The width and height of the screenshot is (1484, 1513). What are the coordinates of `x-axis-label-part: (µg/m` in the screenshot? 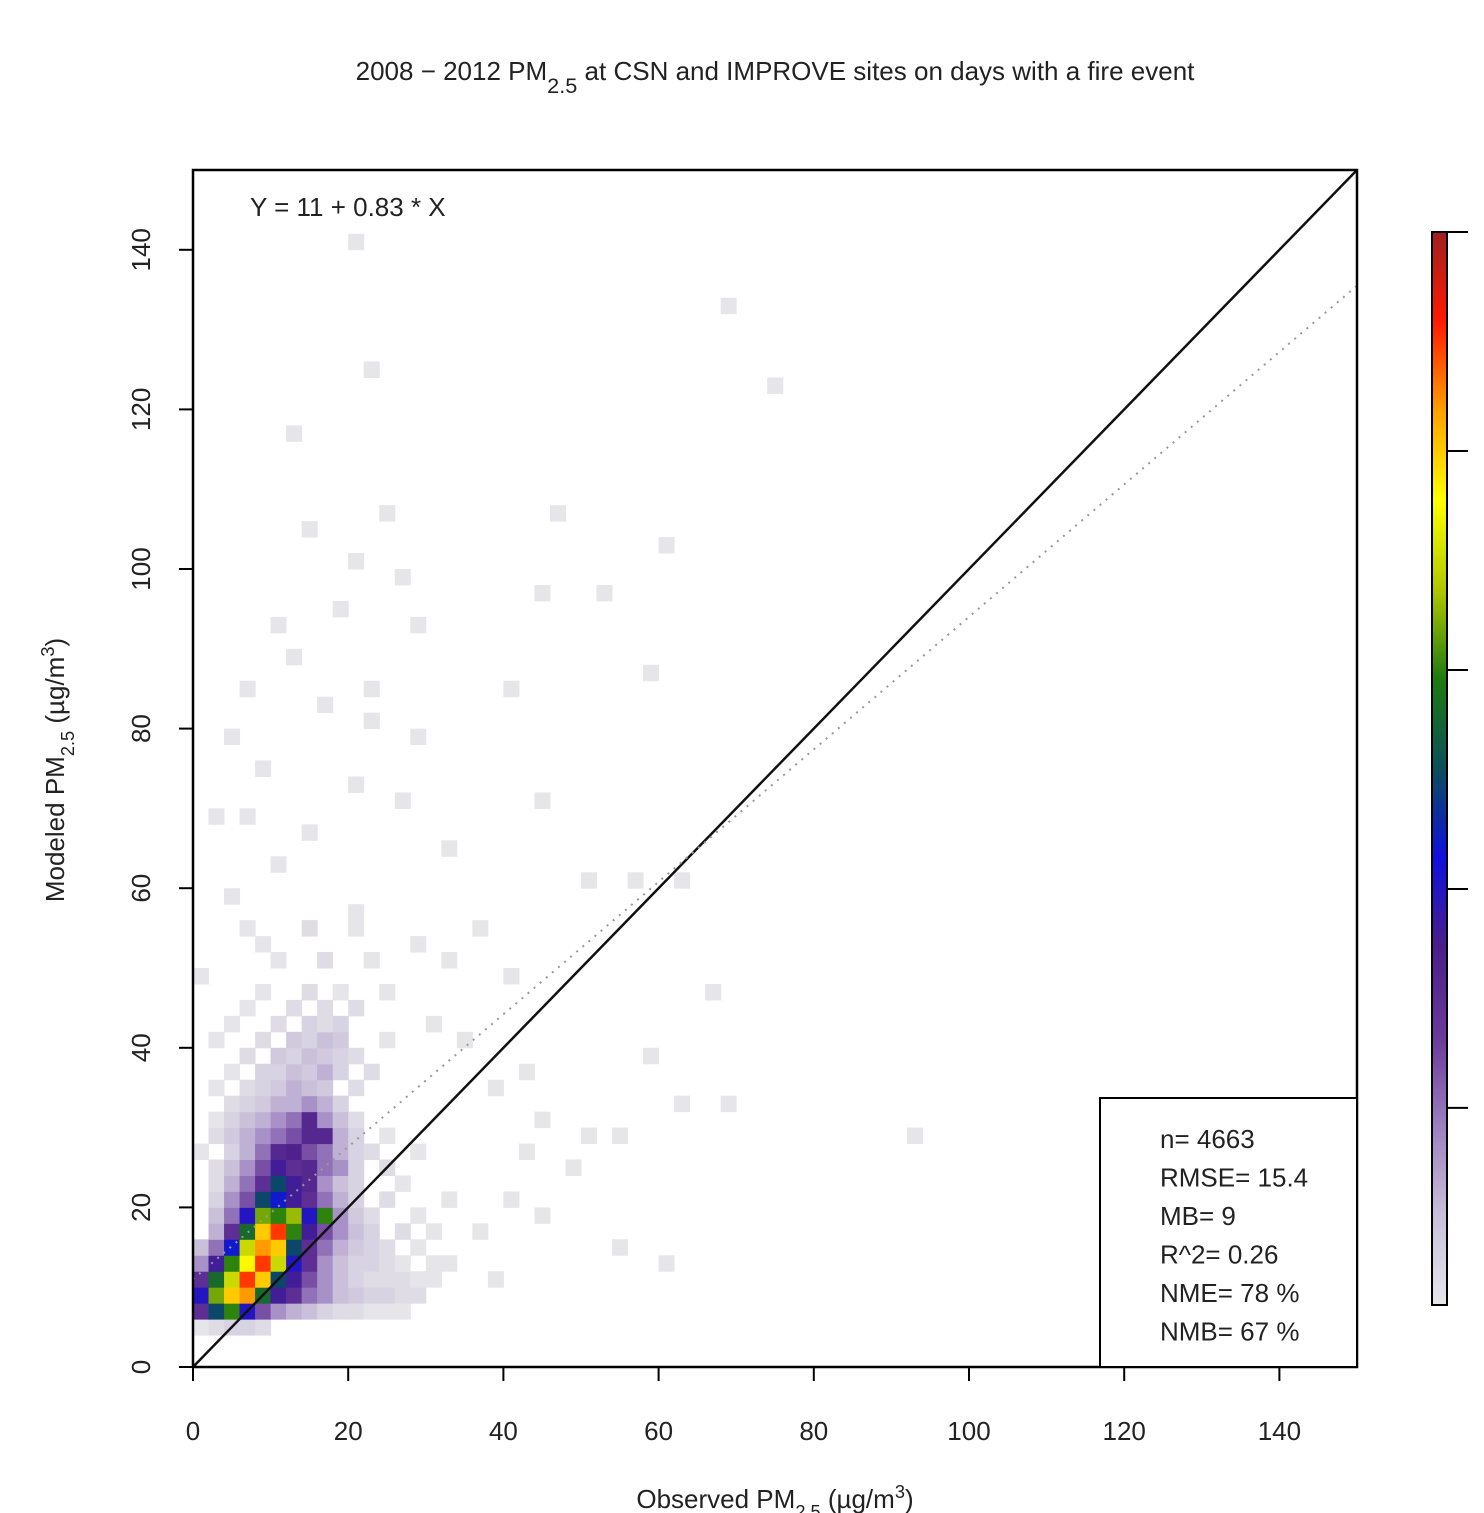 It's located at (858, 1498).